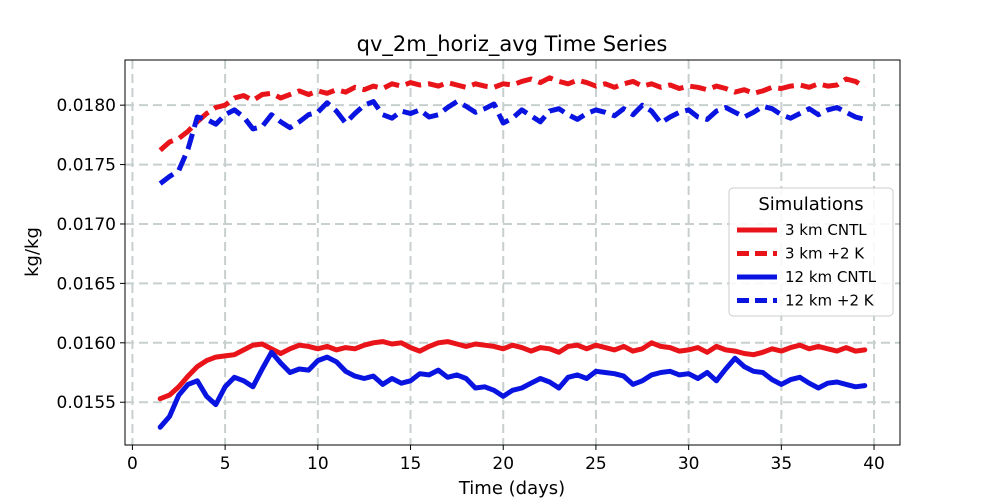 The width and height of the screenshot is (1000, 500). I want to click on x-tick-label: 30, so click(689, 464).